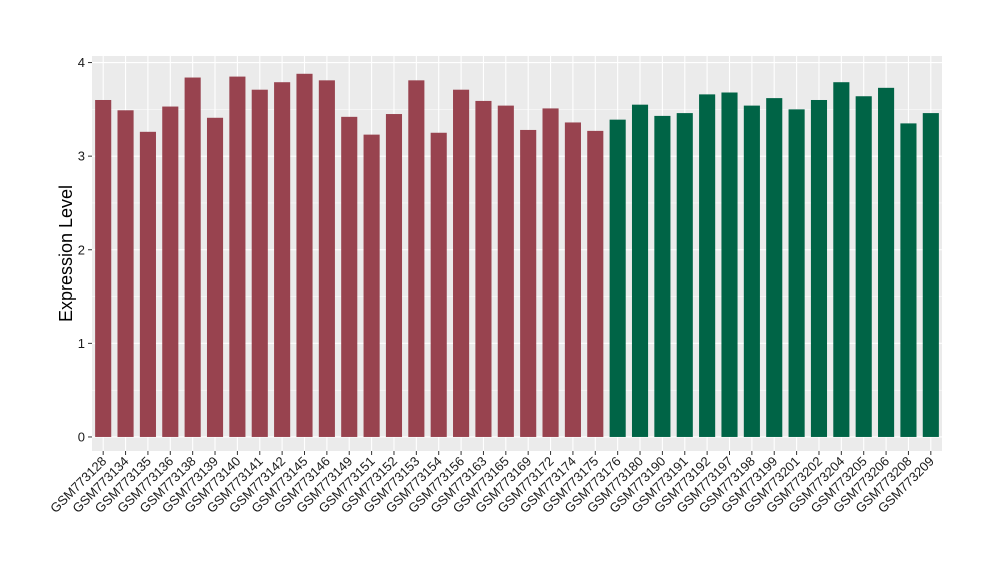 The width and height of the screenshot is (1000, 580). I want to click on y-axis: 0 1 2 3 4, so click(85, 249).